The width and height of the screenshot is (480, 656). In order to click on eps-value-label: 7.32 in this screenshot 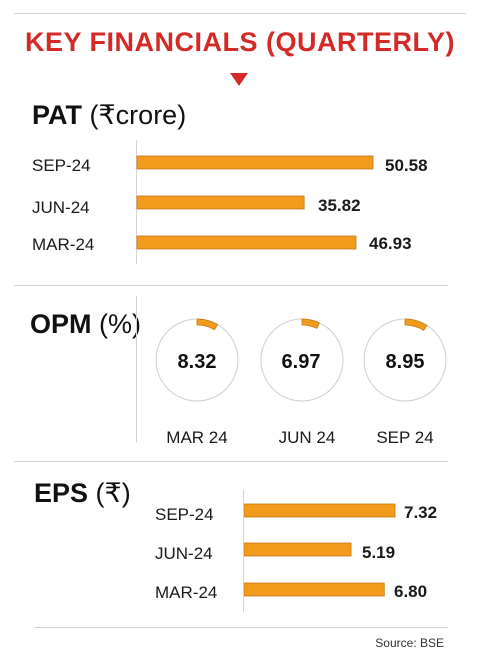, I will do `click(421, 512)`.